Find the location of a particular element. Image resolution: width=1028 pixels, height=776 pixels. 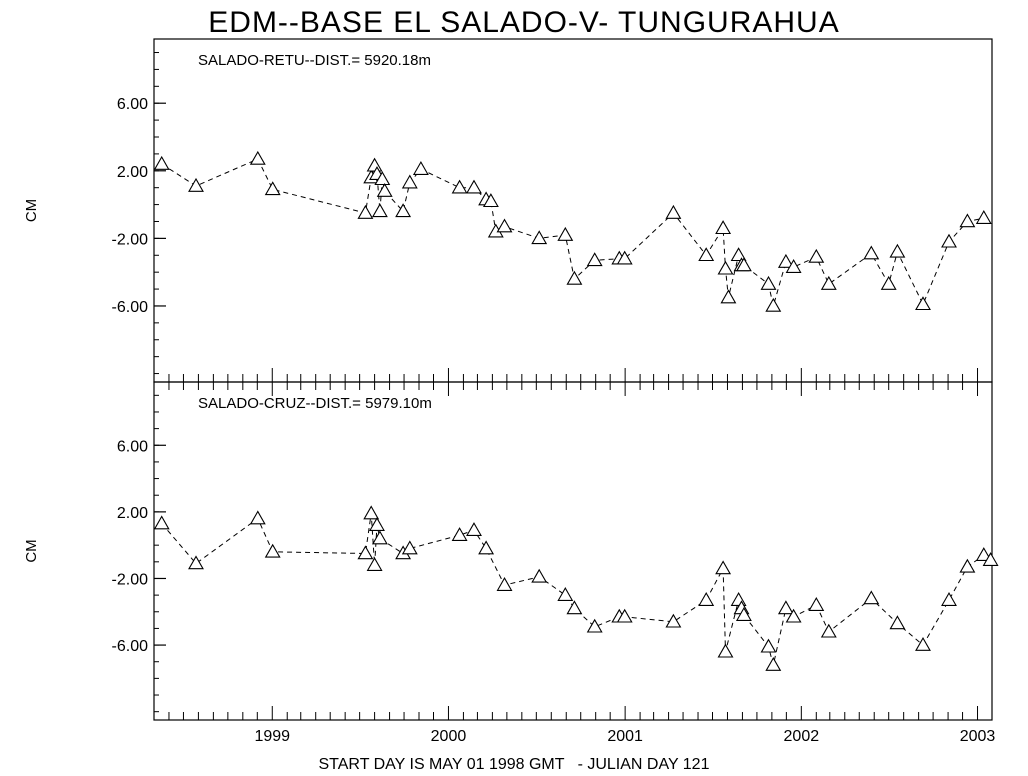

y-tick-label: -6.00 is located at coordinates (130, 307).